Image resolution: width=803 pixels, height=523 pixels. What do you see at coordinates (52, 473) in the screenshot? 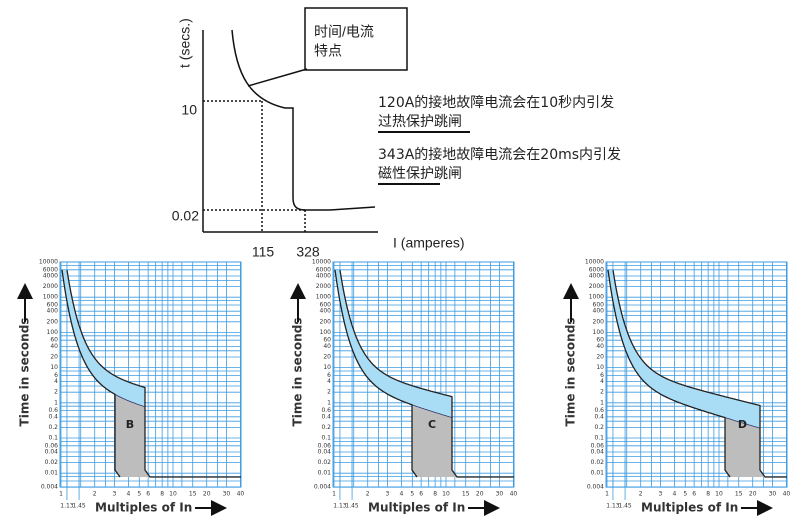
I see `y-tick-label: 0.01` at bounding box center [52, 473].